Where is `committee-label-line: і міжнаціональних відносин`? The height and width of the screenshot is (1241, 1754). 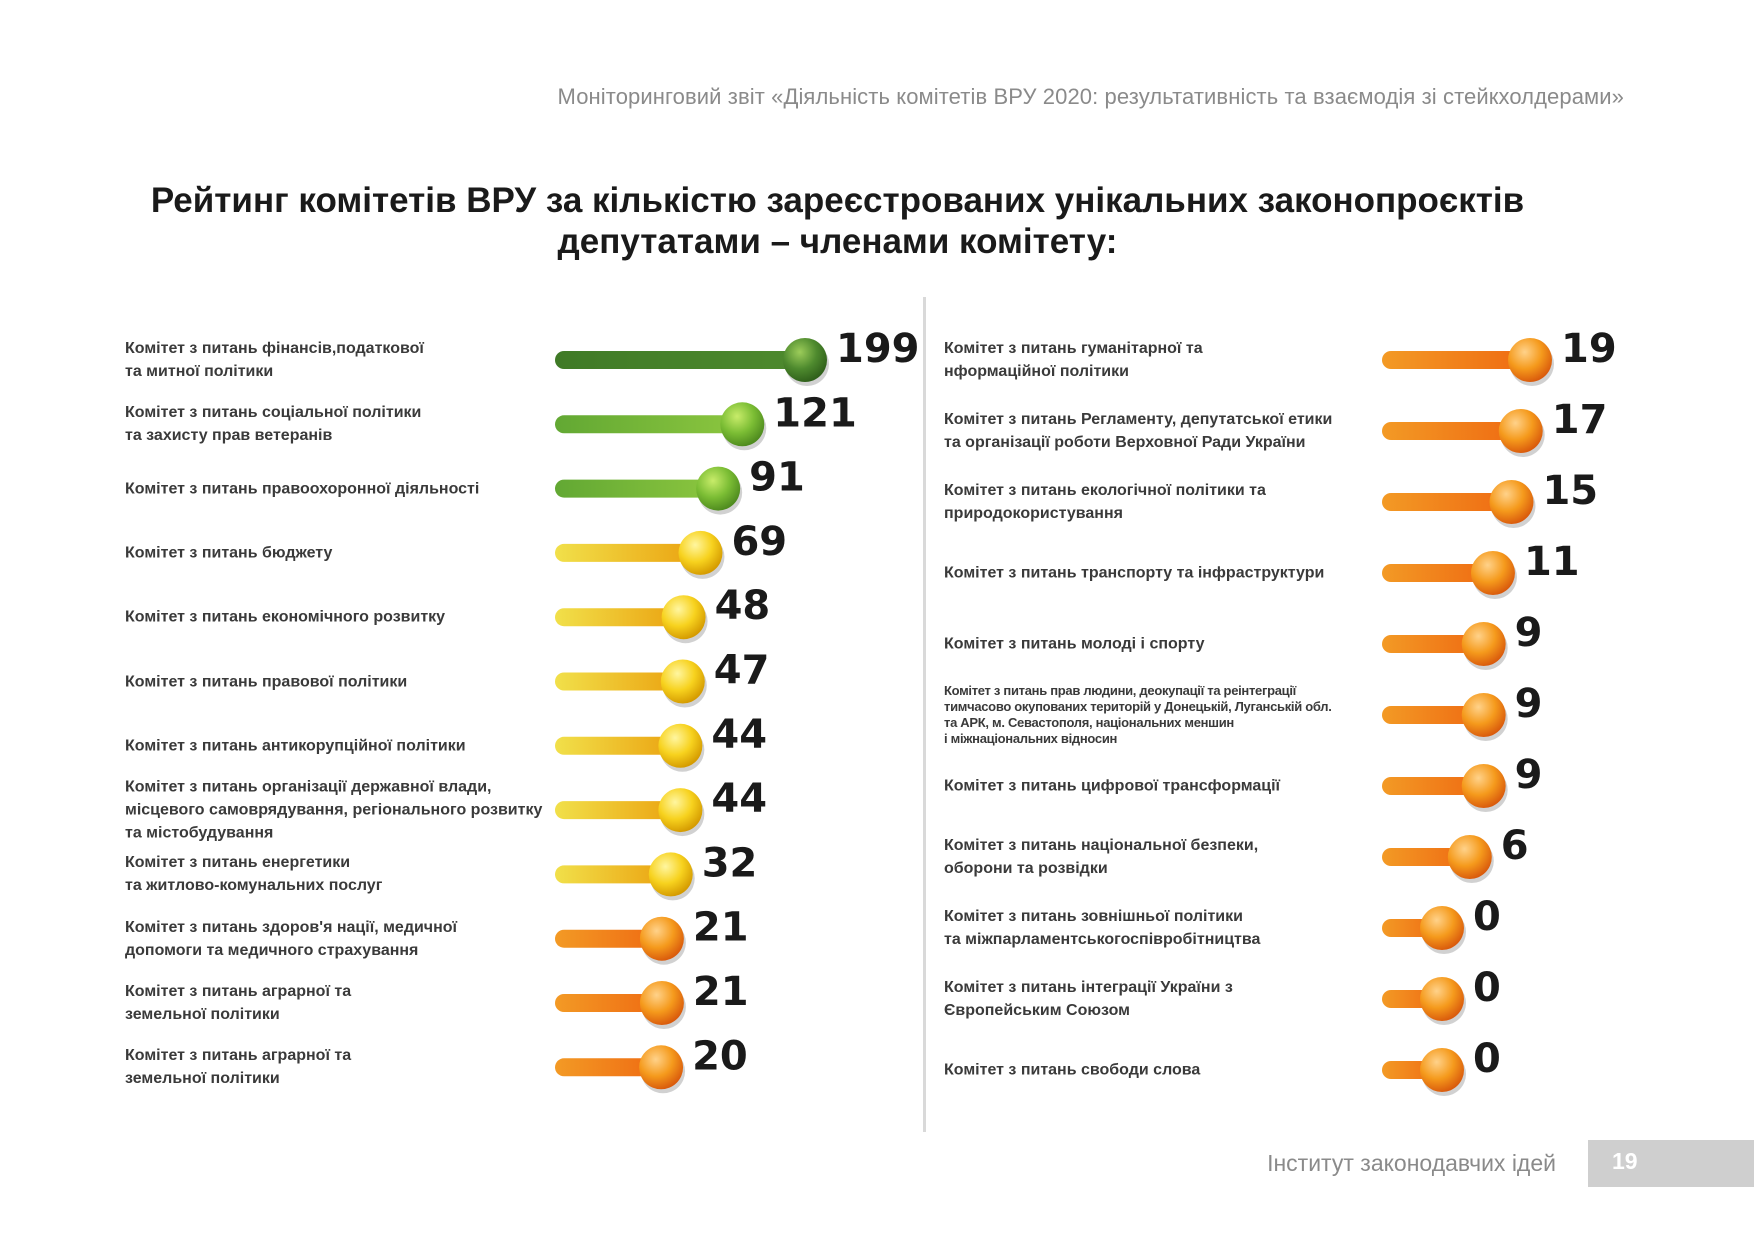 committee-label-line: і міжнаціональних відносин is located at coordinates (1031, 738).